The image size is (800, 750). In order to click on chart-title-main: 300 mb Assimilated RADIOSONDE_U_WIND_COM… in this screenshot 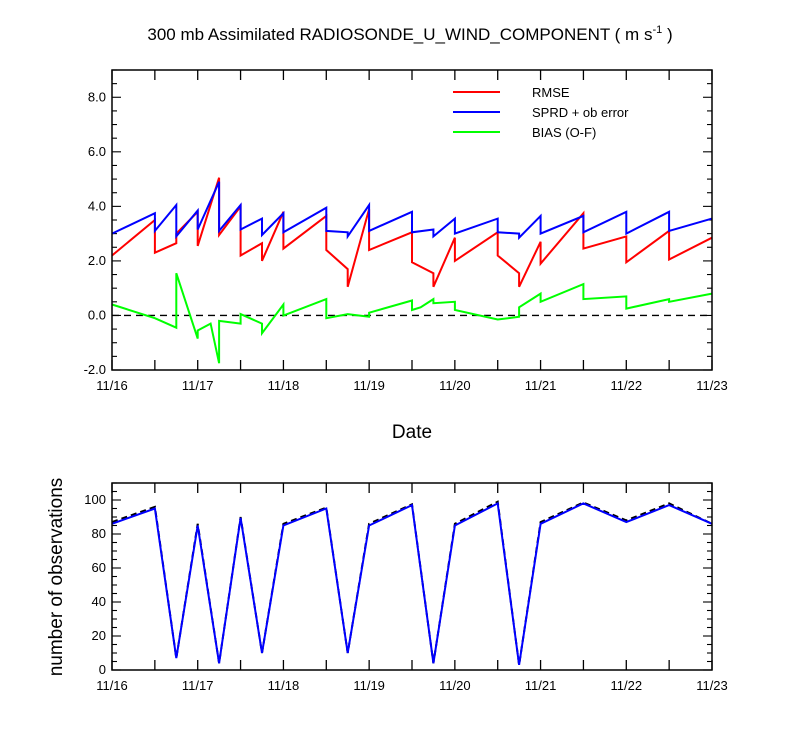, I will do `click(399, 34)`.